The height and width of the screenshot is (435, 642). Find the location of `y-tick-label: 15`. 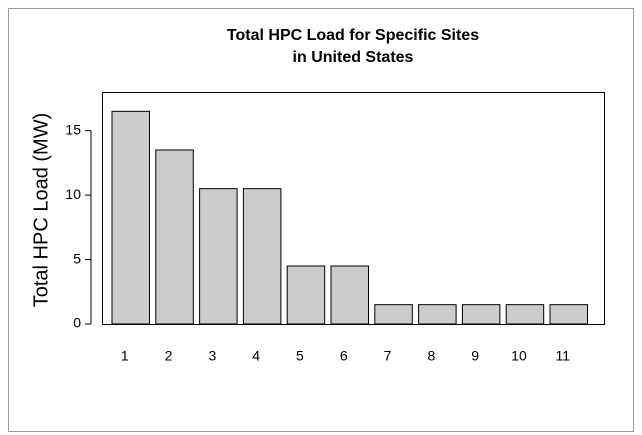

y-tick-label: 15 is located at coordinates (73, 129).